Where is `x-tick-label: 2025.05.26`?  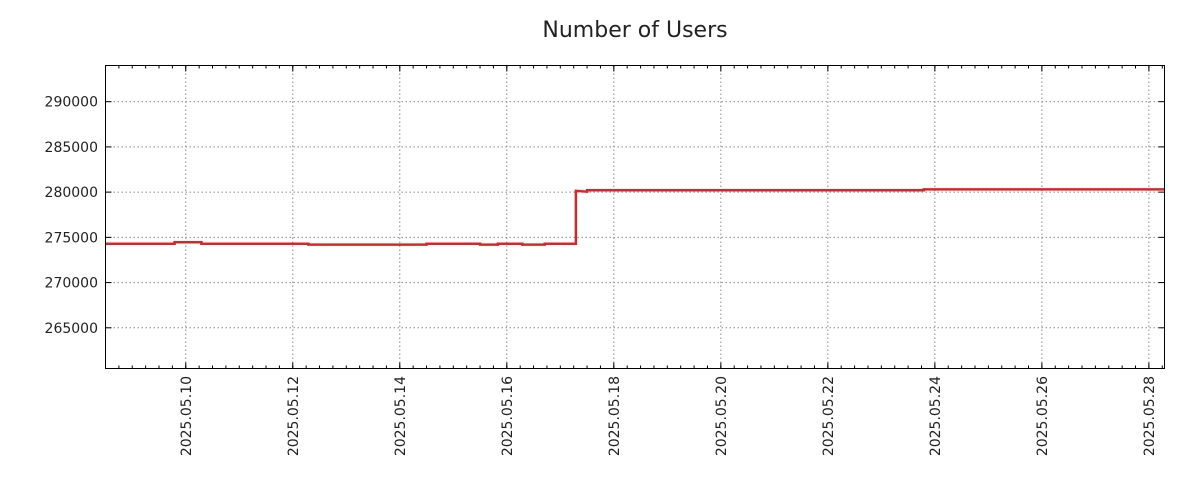 x-tick-label: 2025.05.26 is located at coordinates (1043, 416).